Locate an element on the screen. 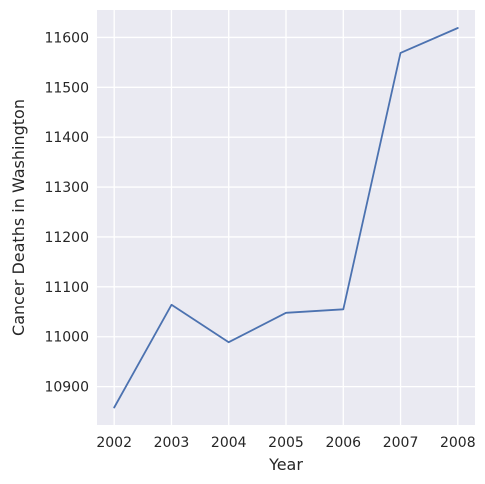  y-tick-label: 11200 is located at coordinates (66, 238).